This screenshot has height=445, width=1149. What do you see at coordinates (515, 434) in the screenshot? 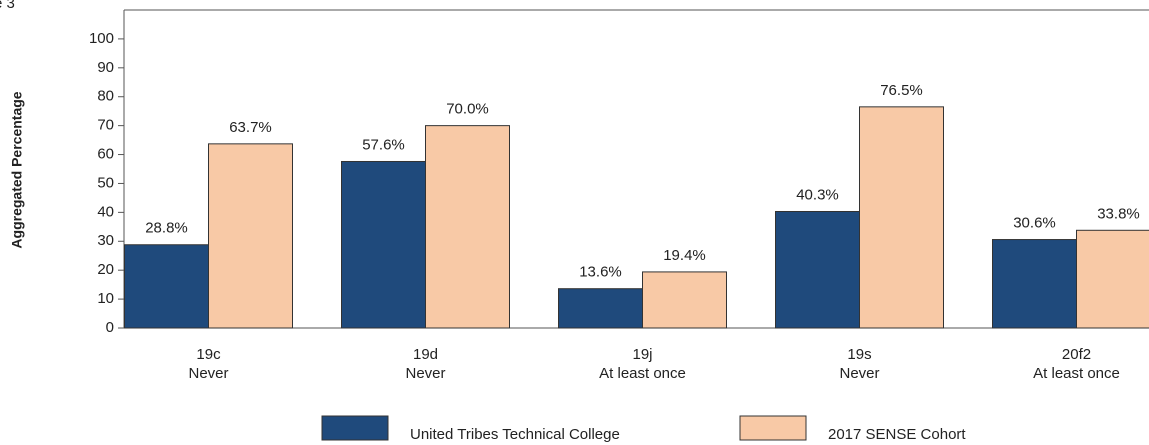
I see `legend-label: United Tribes Technical College` at bounding box center [515, 434].